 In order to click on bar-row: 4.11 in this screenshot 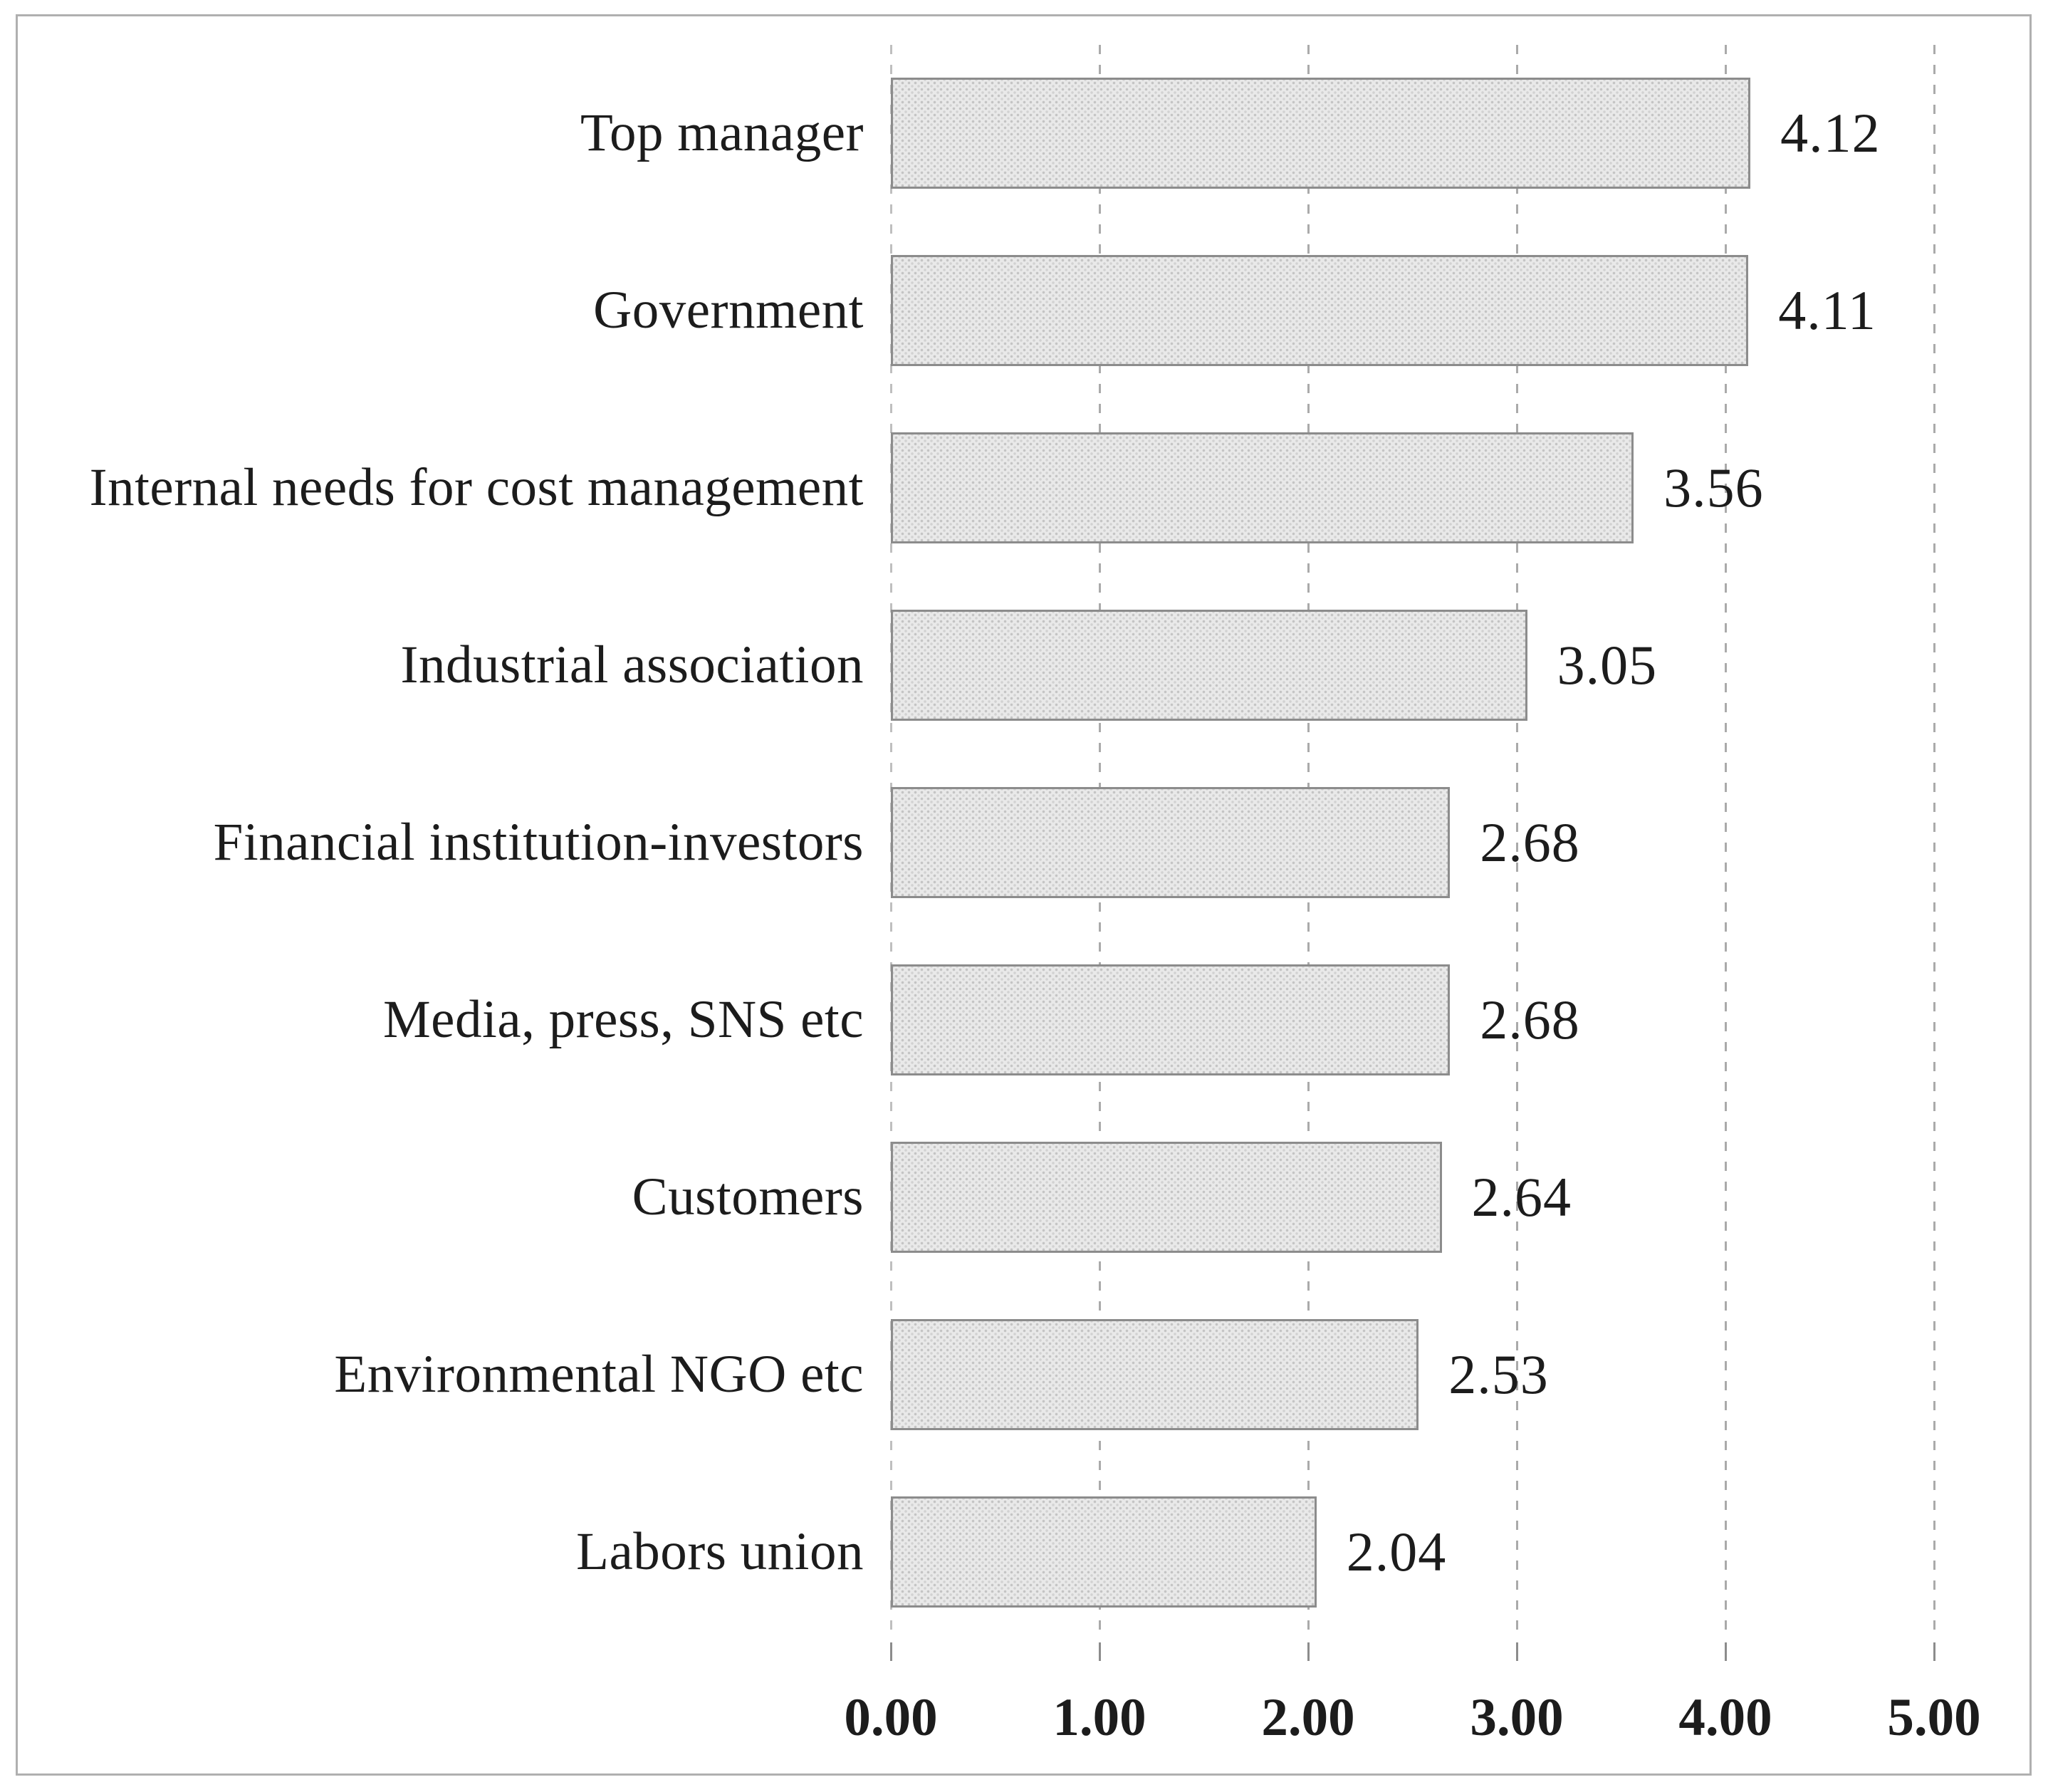, I will do `click(1460, 311)`.